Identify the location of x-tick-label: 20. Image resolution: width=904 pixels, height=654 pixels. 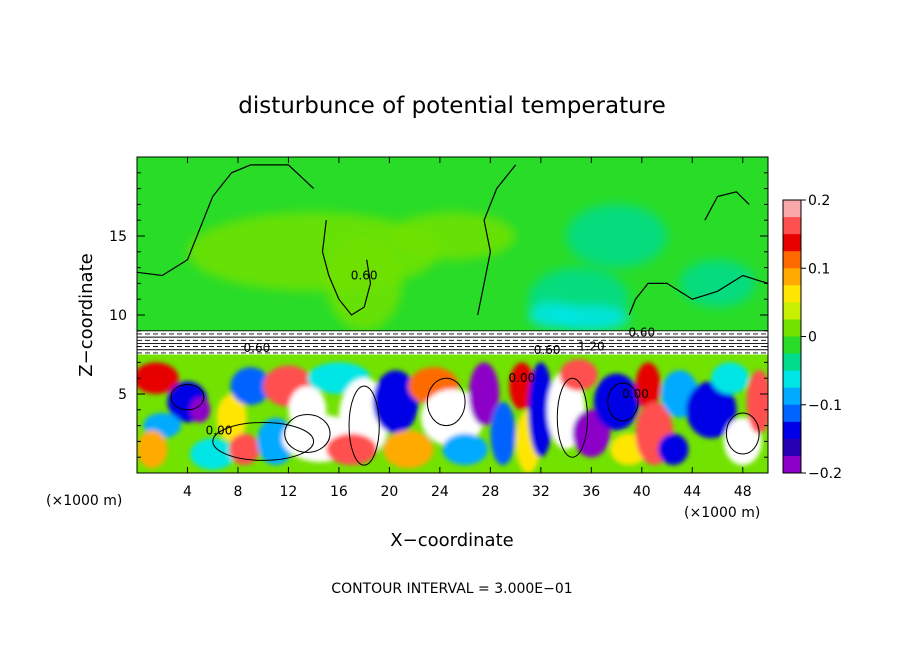
(389, 492).